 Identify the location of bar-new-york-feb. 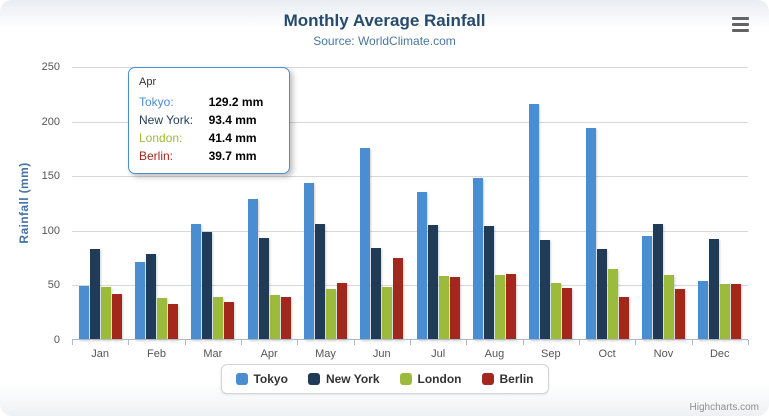
(150, 297).